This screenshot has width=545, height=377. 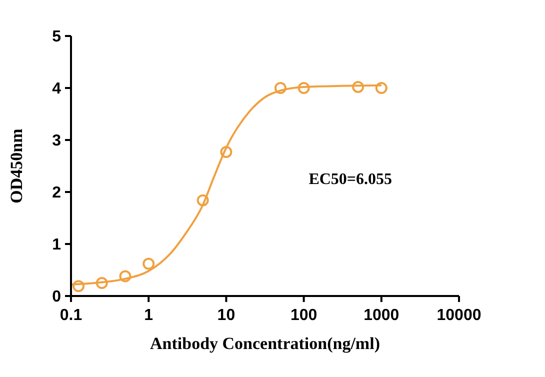 I want to click on x-tick-label: 10, so click(x=226, y=315).